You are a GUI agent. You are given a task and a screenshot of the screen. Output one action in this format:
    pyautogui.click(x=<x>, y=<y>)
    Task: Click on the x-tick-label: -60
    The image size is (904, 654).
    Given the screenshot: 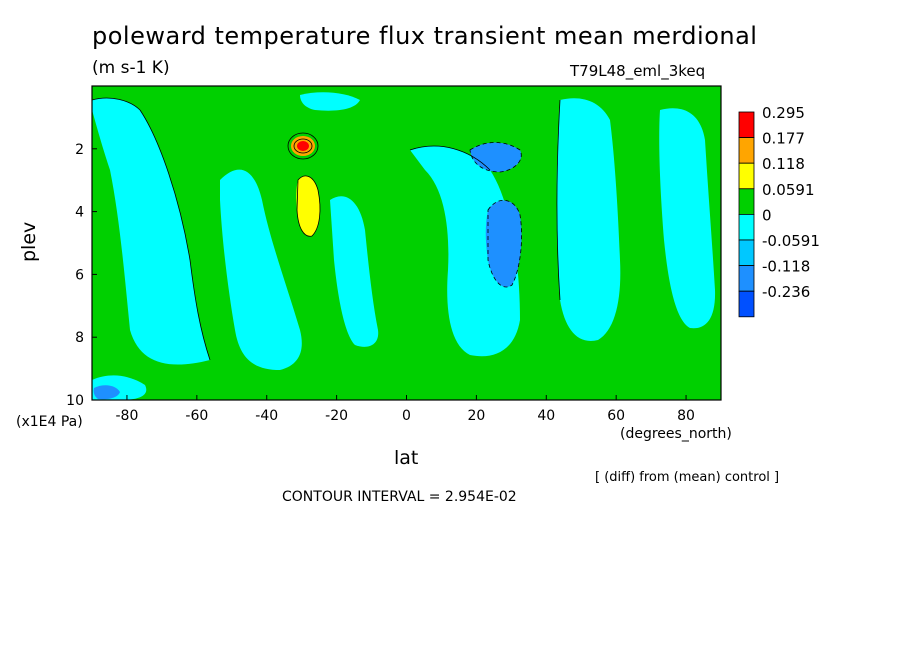 What is the action you would take?
    pyautogui.click(x=196, y=416)
    